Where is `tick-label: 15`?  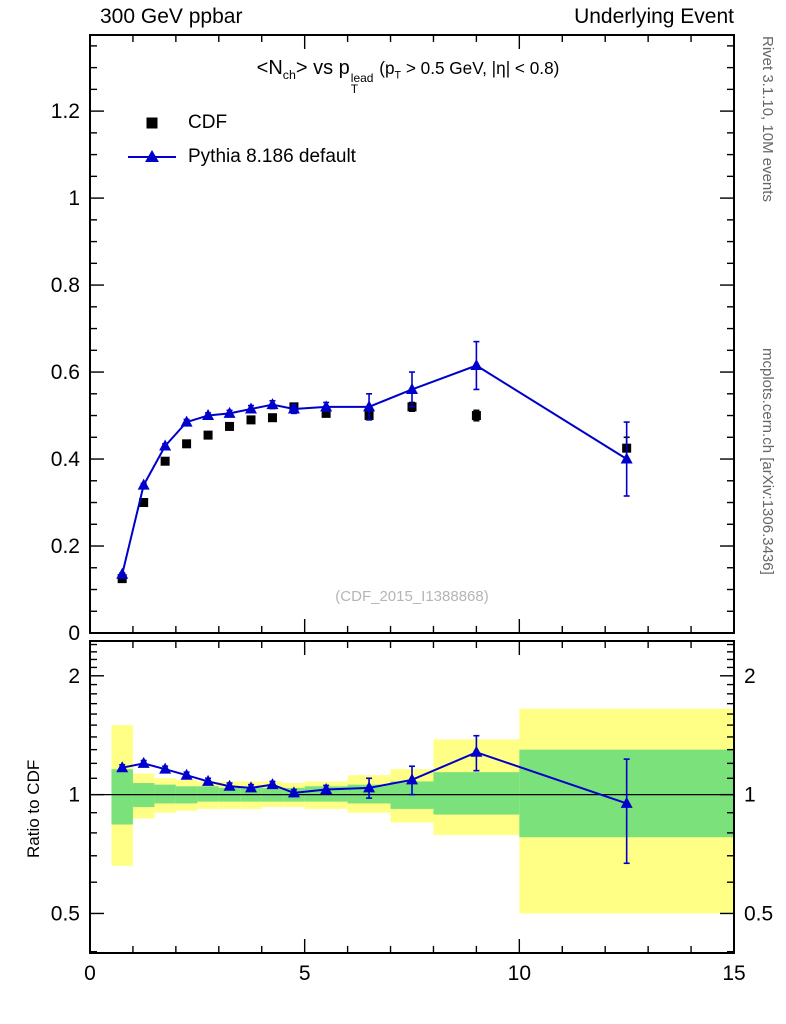
tick-label: 15 is located at coordinates (733, 973).